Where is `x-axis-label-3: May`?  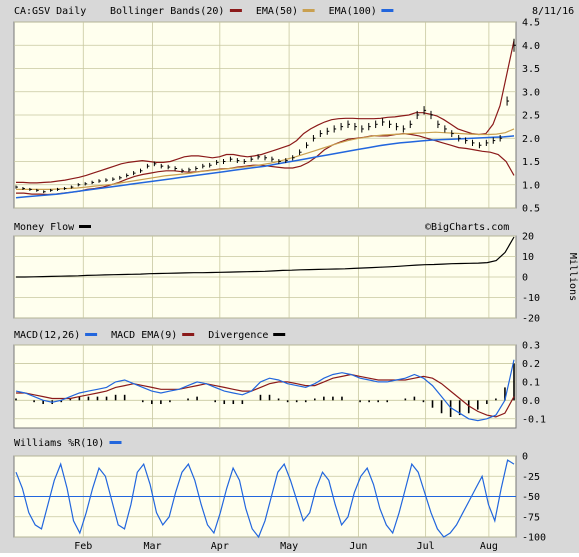 x-axis-label-3: May is located at coordinates (289, 546).